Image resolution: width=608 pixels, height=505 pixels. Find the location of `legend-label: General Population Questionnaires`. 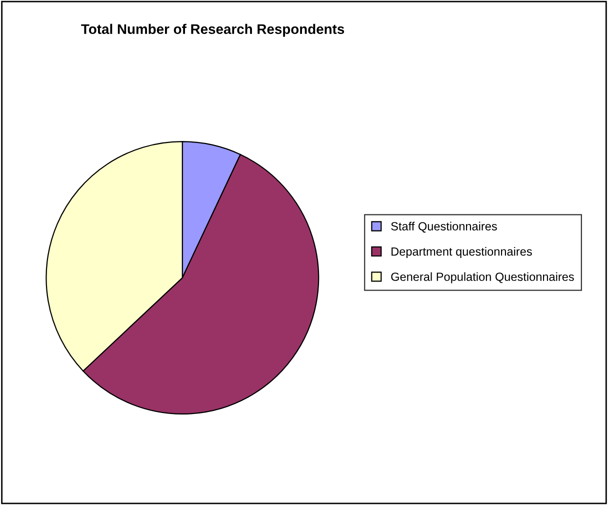

legend-label: General Population Questionnaires is located at coordinates (482, 278).